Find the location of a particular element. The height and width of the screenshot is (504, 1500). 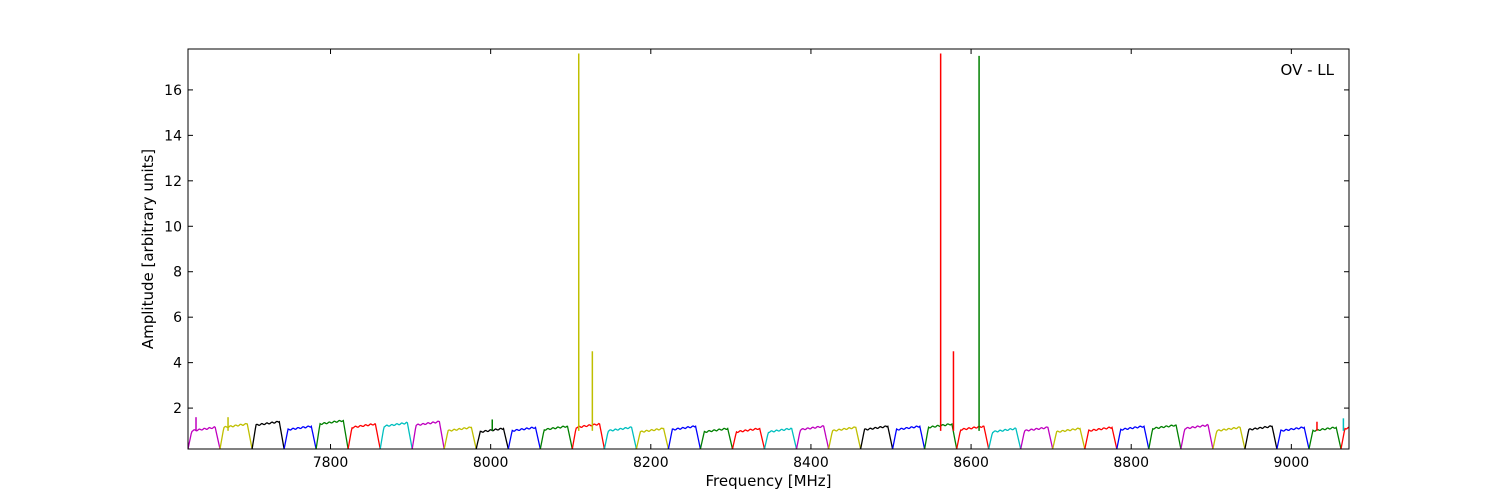

y-tick-label: 4 is located at coordinates (177, 364).